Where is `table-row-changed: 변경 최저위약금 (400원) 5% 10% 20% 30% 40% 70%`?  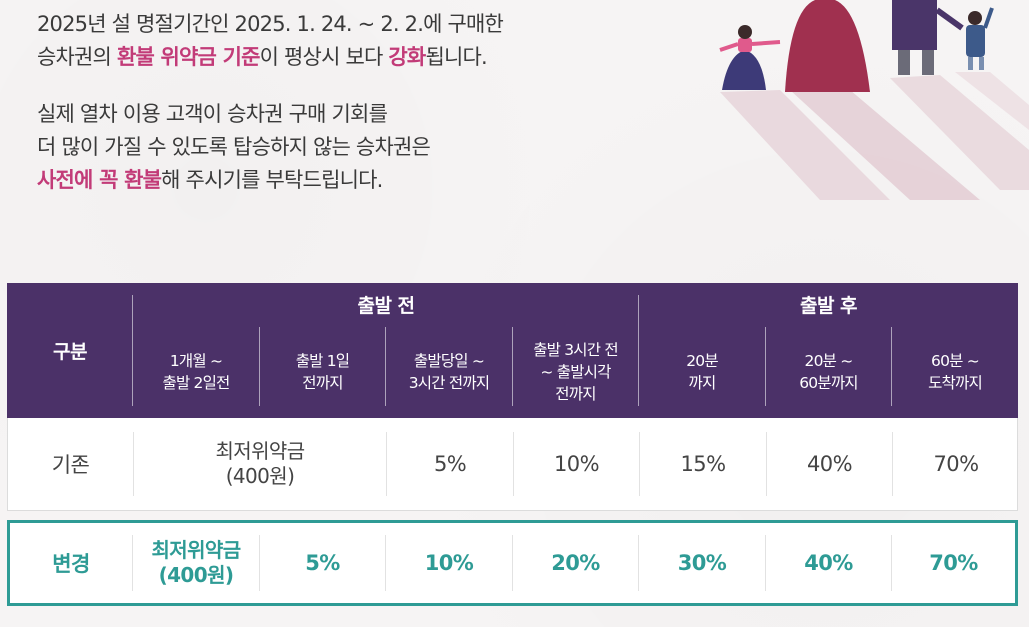 table-row-changed: 변경 최저위약금 (400원) 5% 10% 20% 30% 40% 70% is located at coordinates (512, 563).